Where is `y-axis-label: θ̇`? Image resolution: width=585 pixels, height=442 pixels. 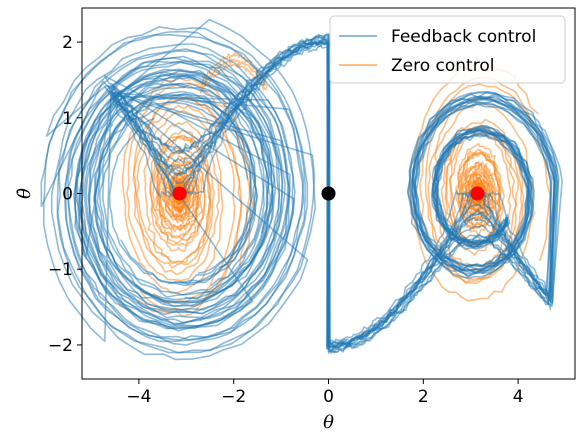
y-axis-label: θ̇ is located at coordinates (24, 193).